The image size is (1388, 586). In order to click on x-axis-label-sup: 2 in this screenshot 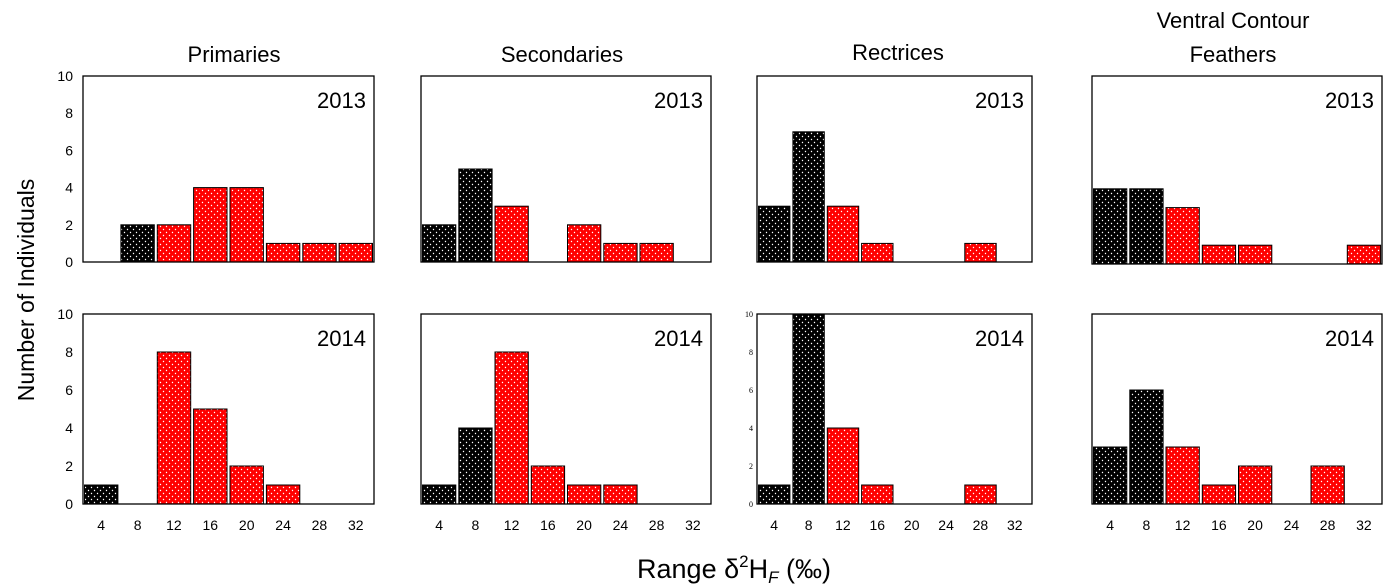, I will do `click(743, 561)`.